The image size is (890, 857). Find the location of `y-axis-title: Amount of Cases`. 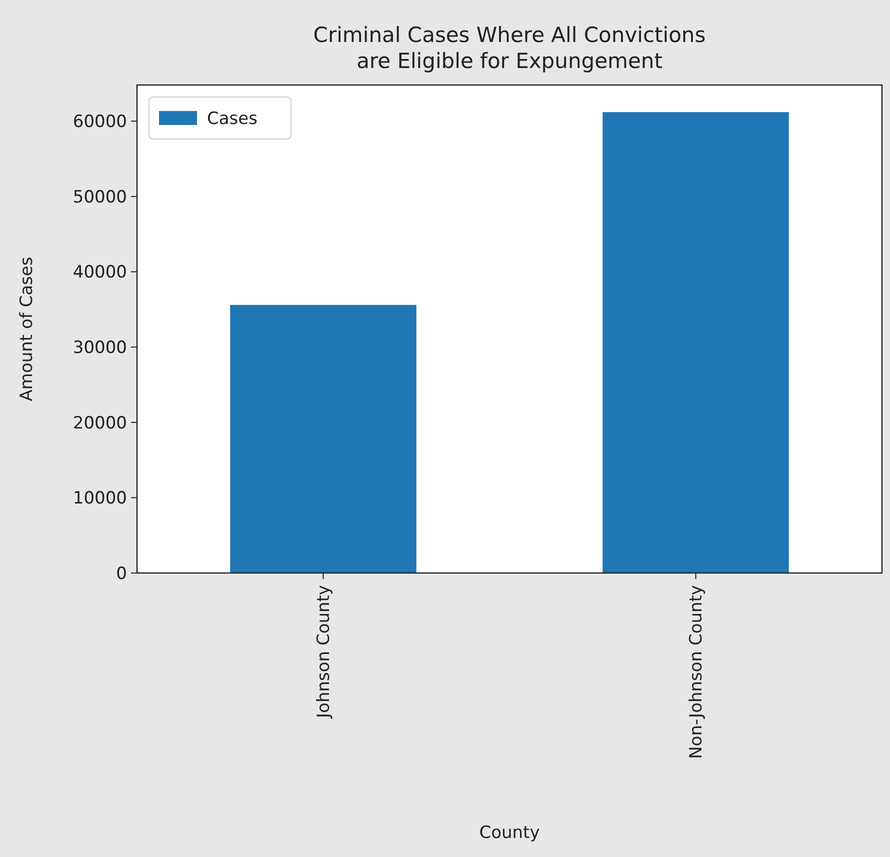

y-axis-title: Amount of Cases is located at coordinates (27, 329).